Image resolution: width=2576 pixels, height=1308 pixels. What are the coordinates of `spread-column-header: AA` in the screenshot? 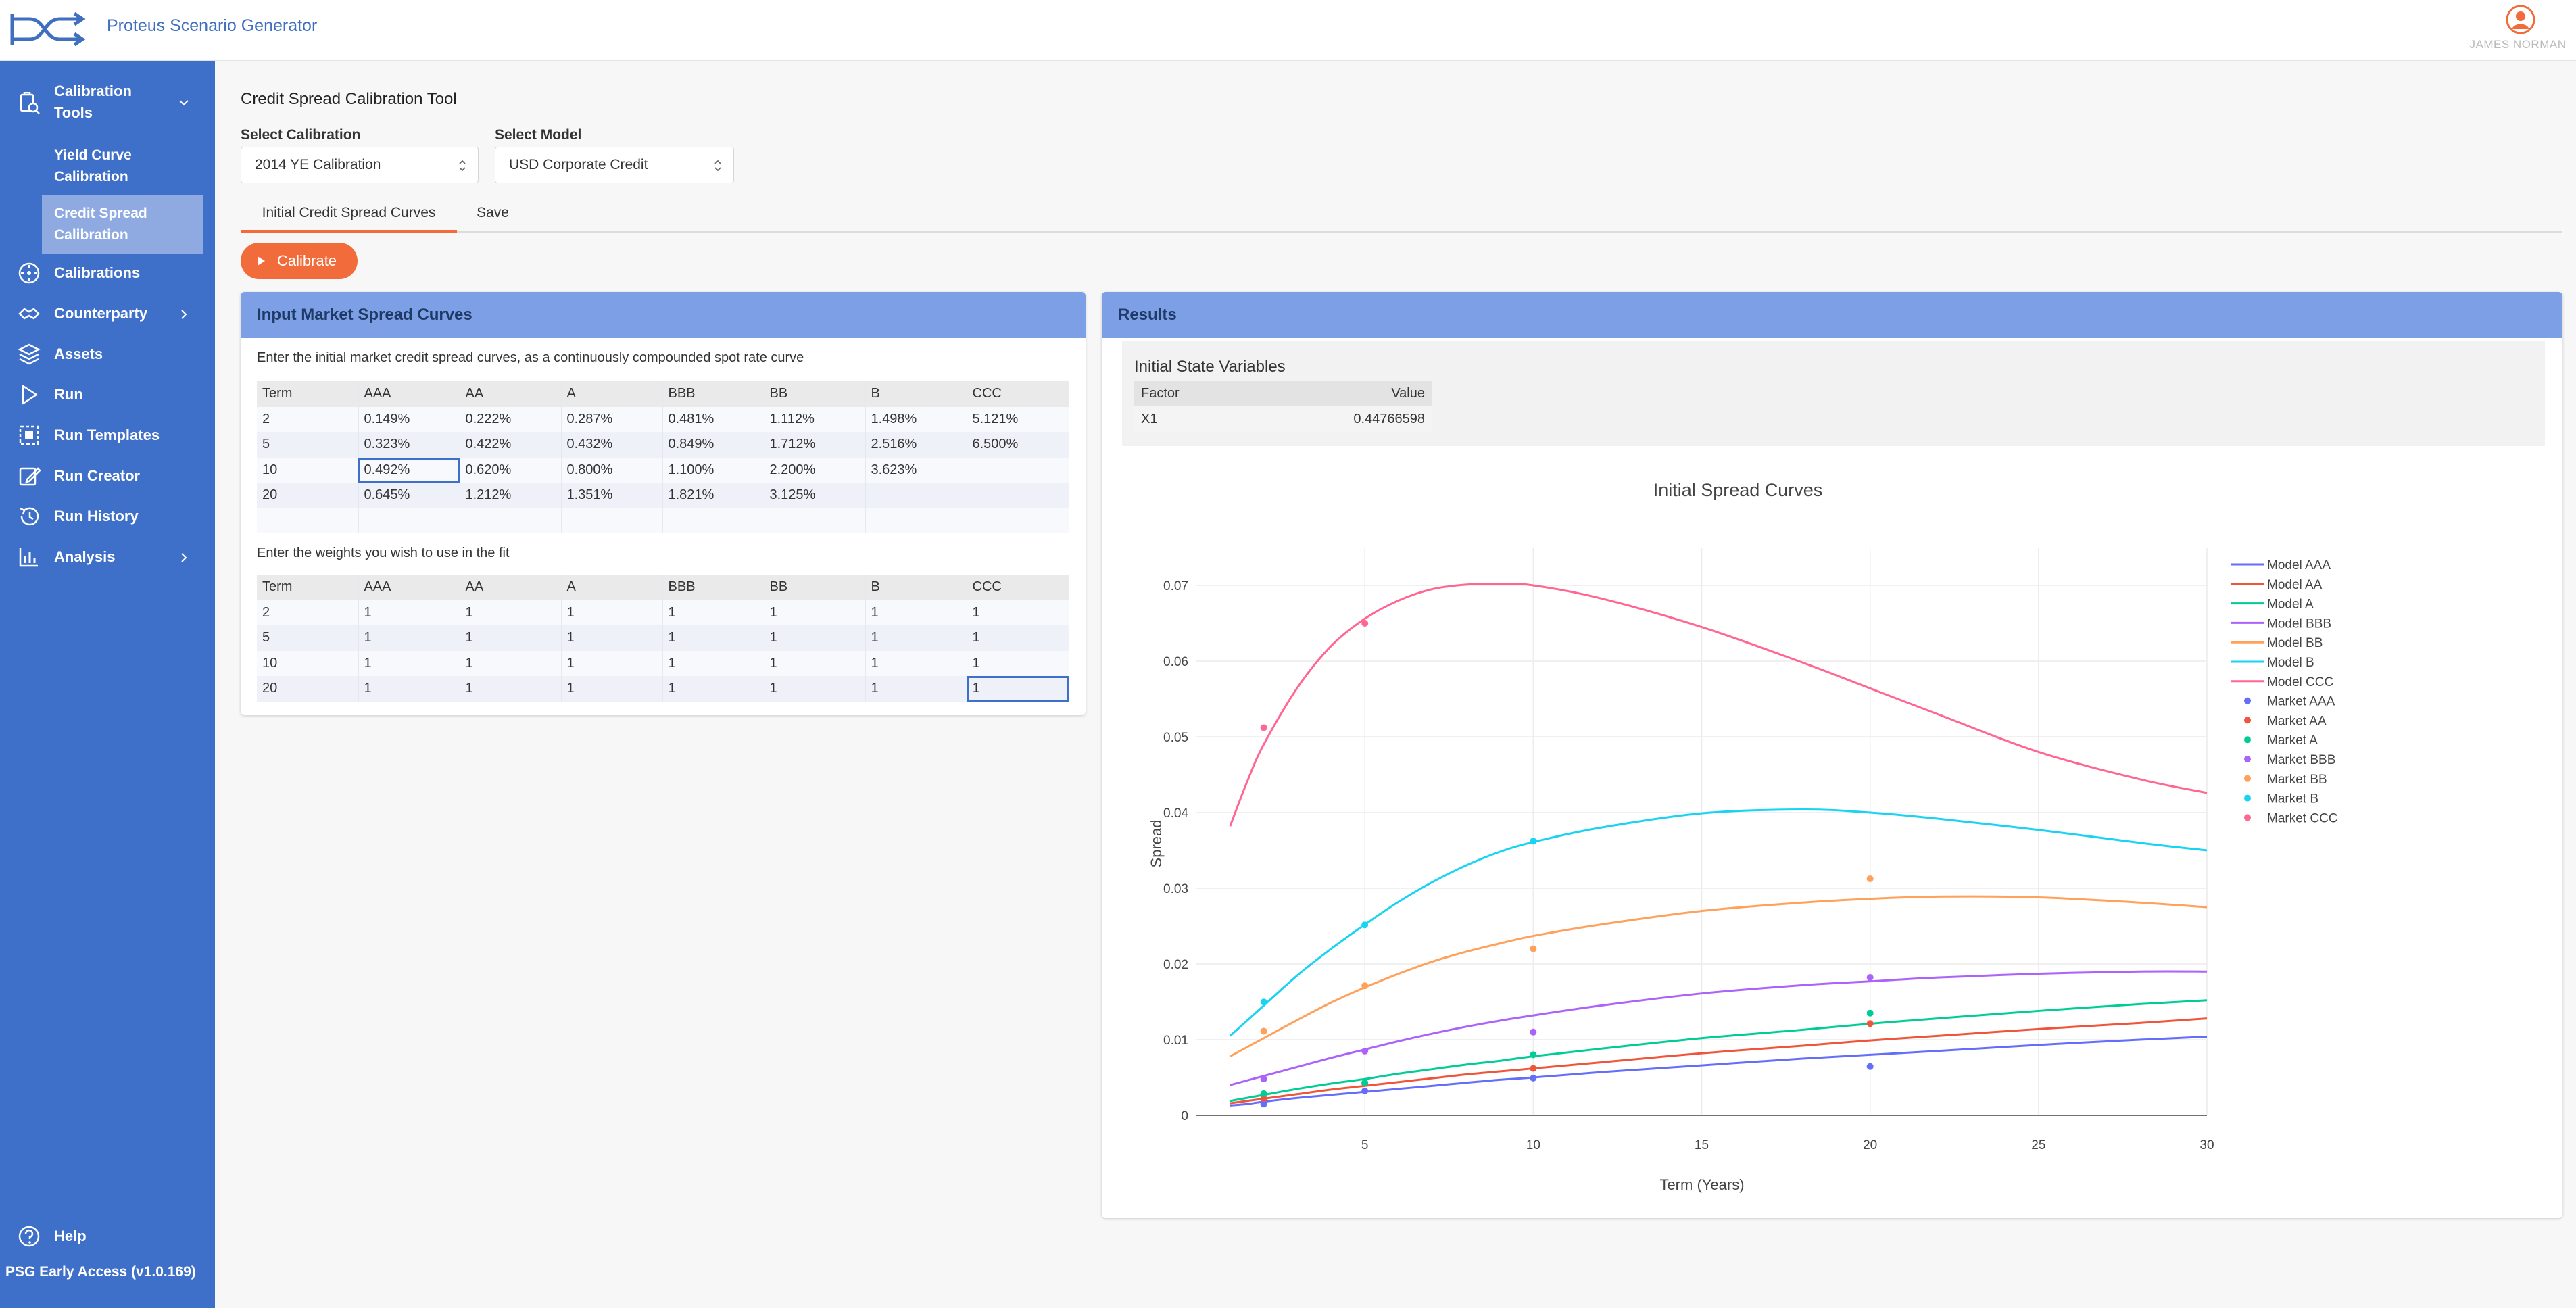 It's located at (511, 394).